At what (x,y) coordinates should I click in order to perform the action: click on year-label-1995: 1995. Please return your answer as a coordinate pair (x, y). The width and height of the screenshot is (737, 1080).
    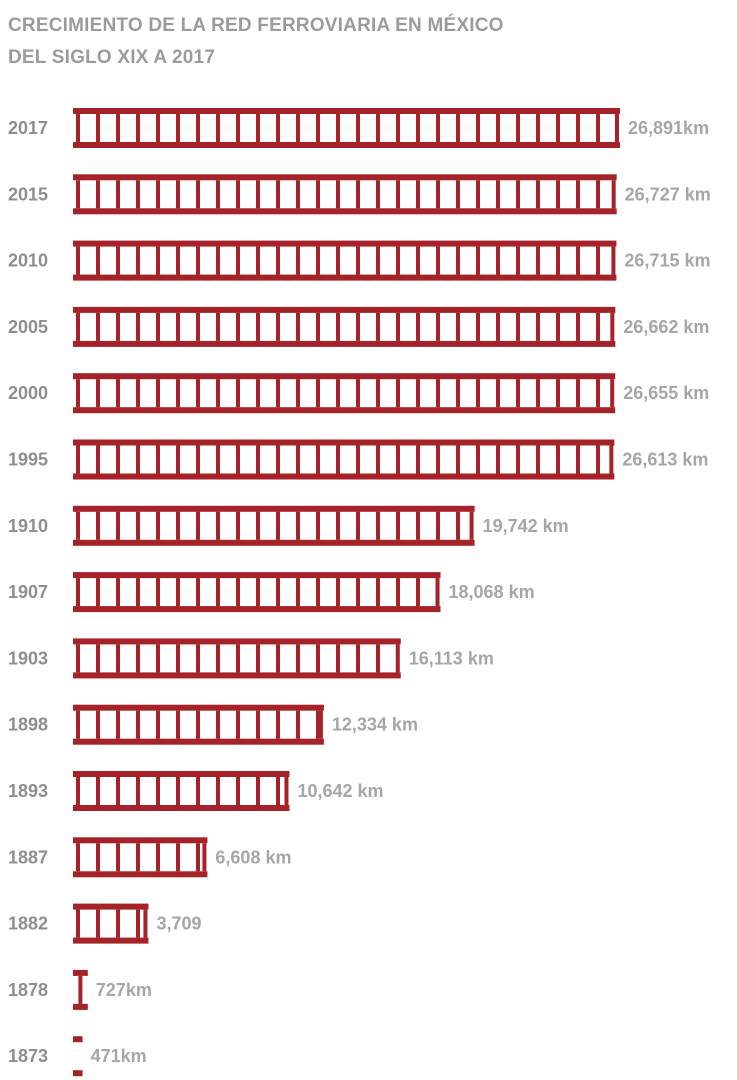
    Looking at the image, I should click on (28, 460).